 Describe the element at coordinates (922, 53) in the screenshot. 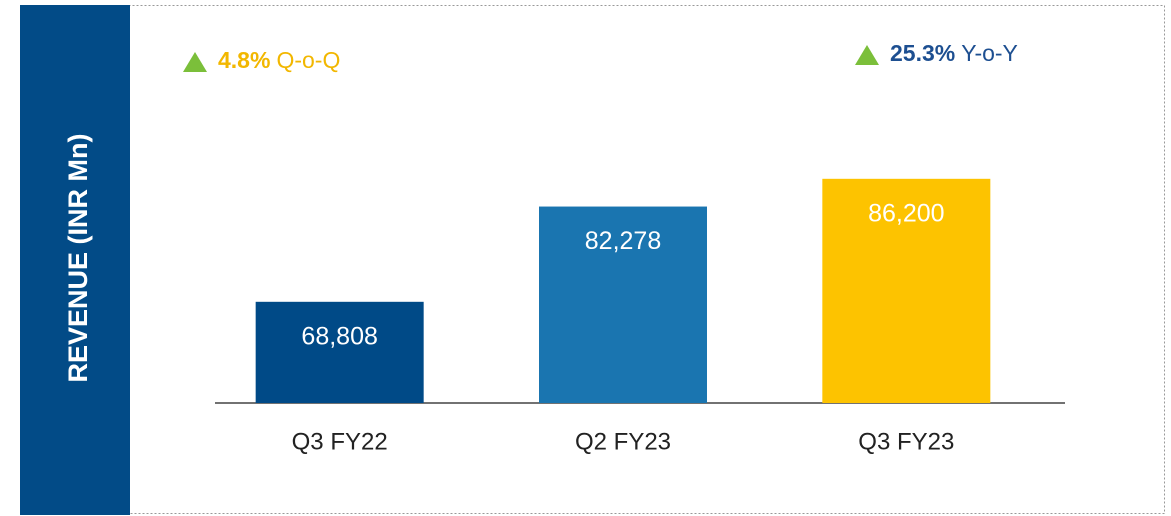

I see `annotation-value: 25.3%` at that location.